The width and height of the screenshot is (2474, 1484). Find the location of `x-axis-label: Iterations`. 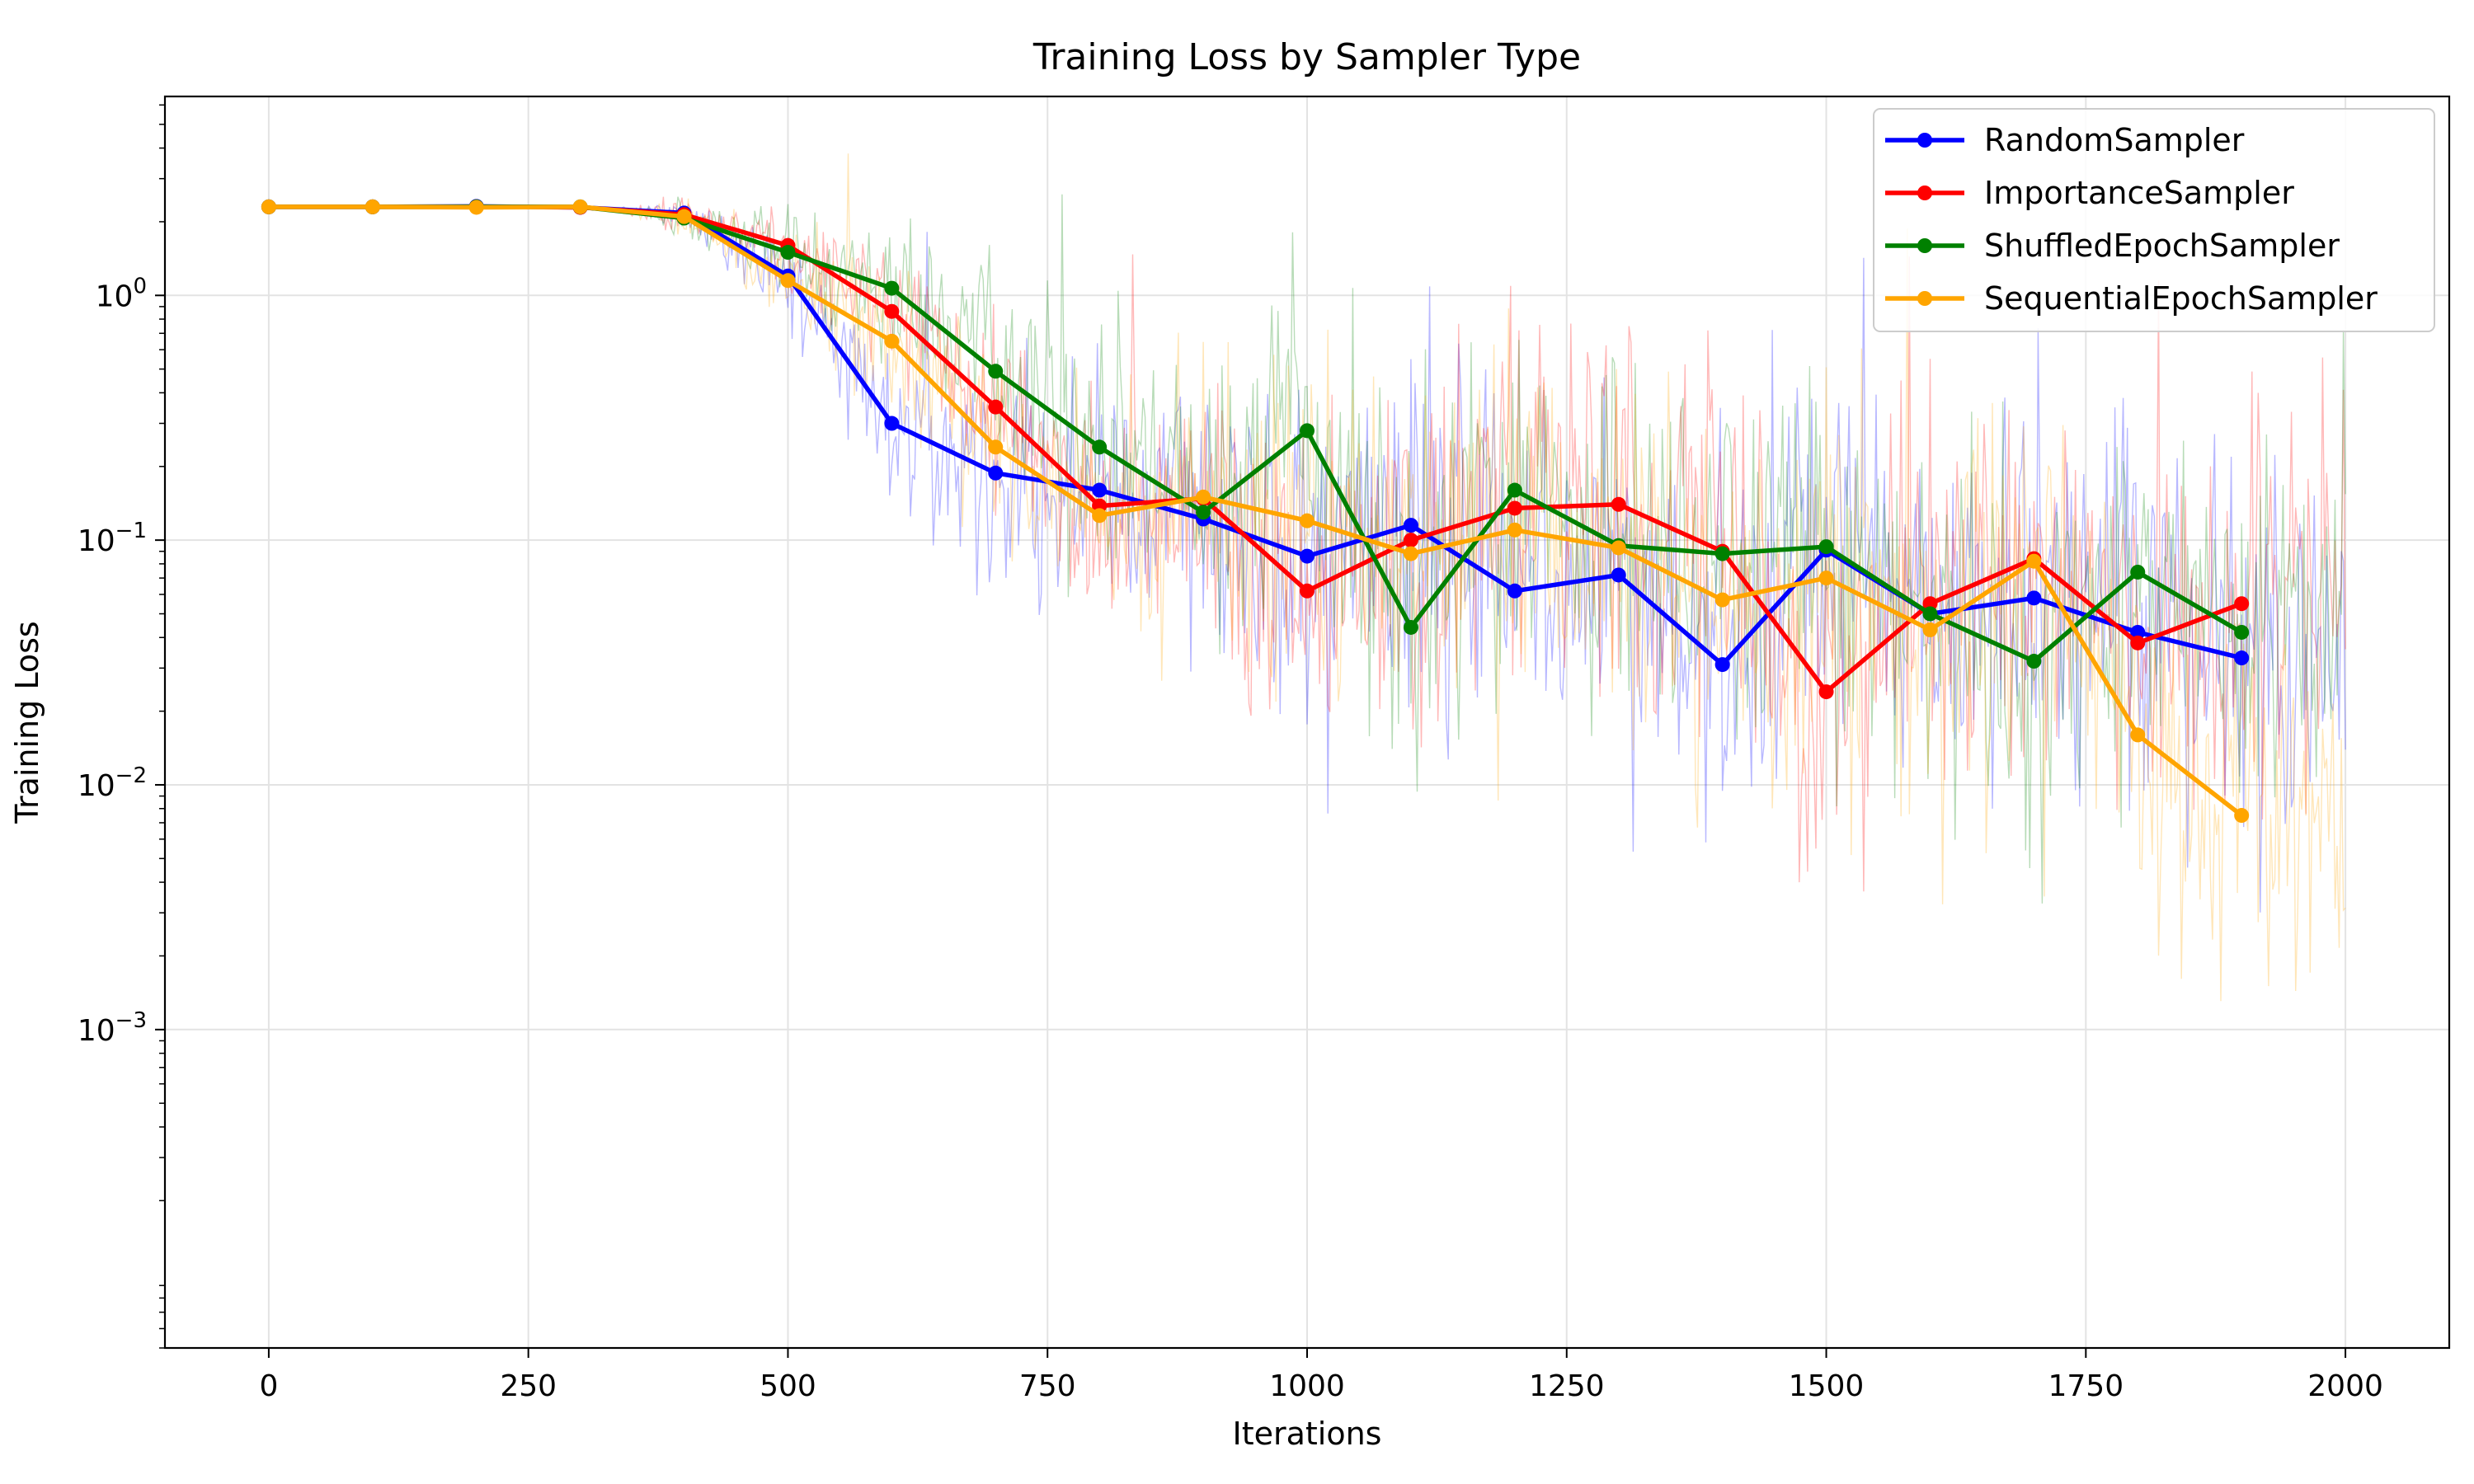

x-axis-label: Iterations is located at coordinates (1307, 1434).